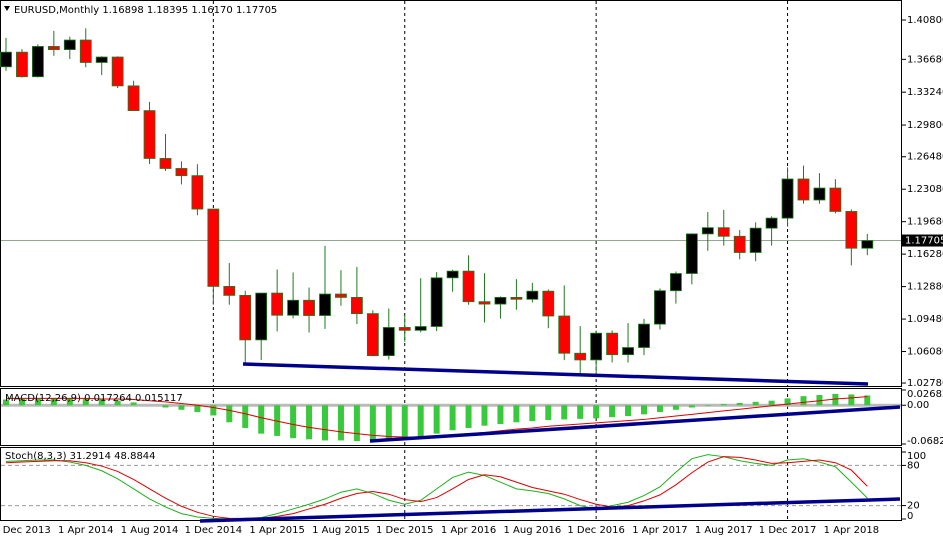  What do you see at coordinates (925, 287) in the screenshot?
I see `y-tick-label: 1.12880` at bounding box center [925, 287].